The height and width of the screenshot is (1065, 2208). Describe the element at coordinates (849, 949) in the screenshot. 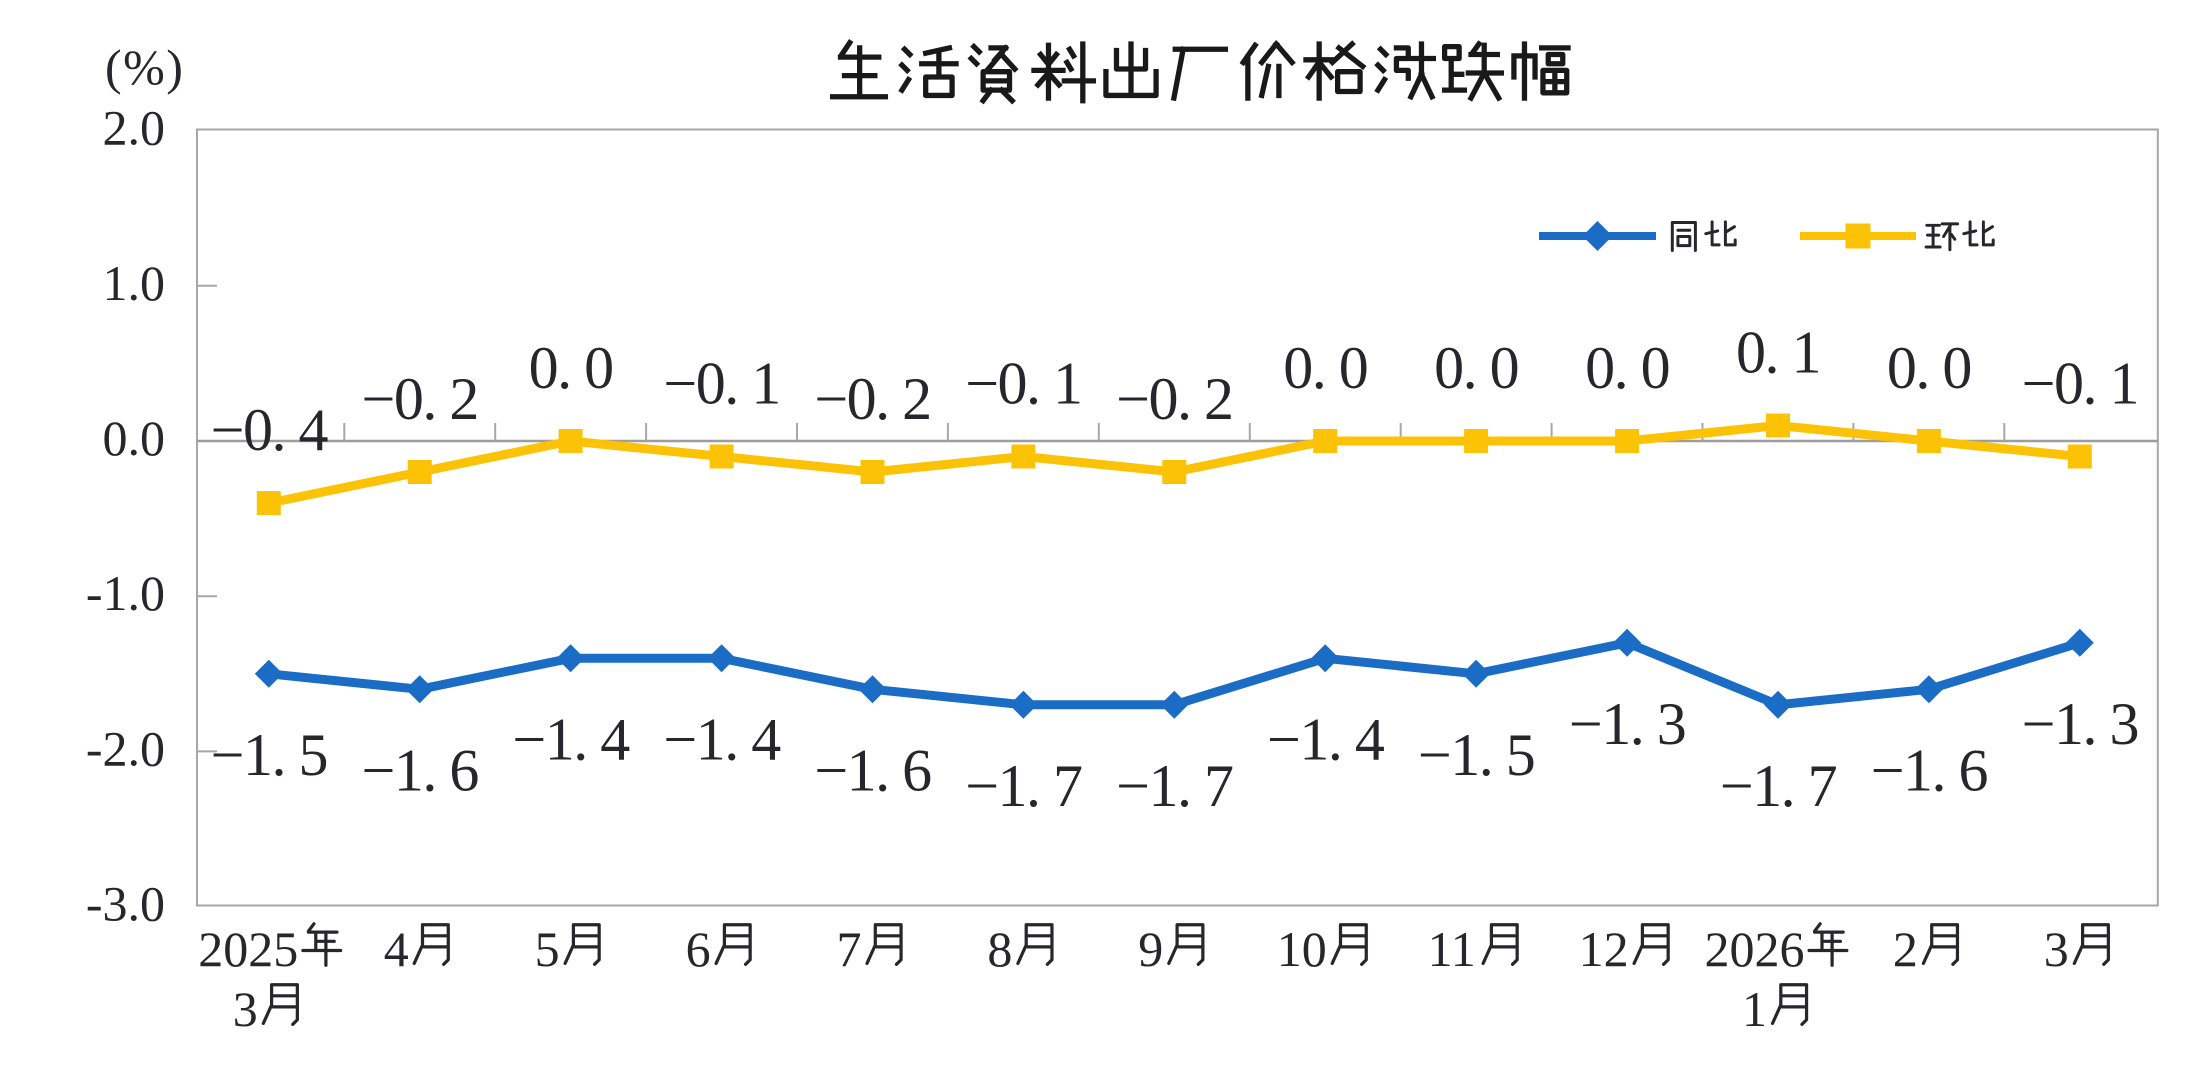

I see `svg-text: 7` at that location.